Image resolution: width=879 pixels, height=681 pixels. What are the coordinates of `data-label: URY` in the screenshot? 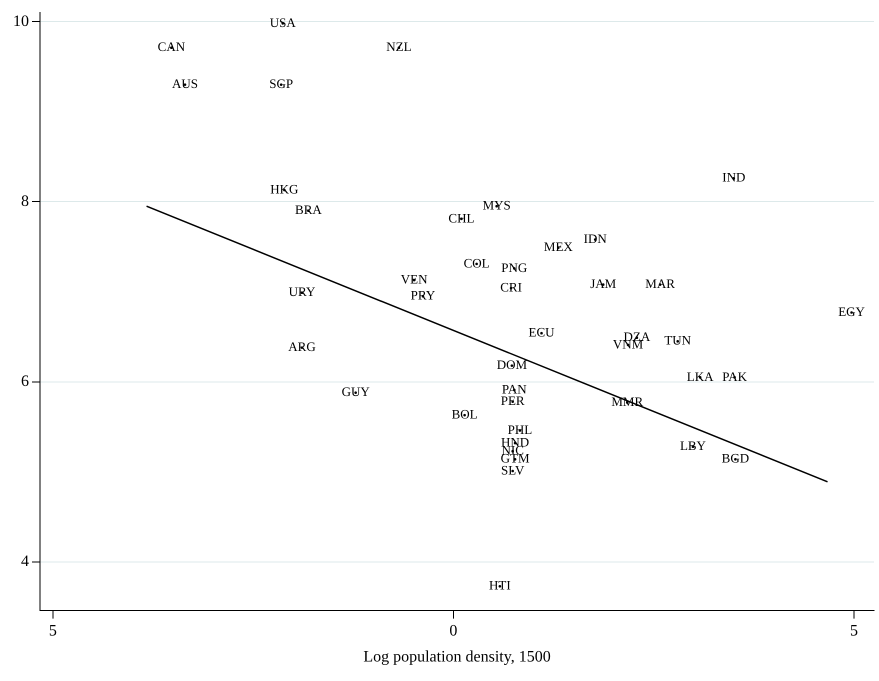 It's located at (302, 292).